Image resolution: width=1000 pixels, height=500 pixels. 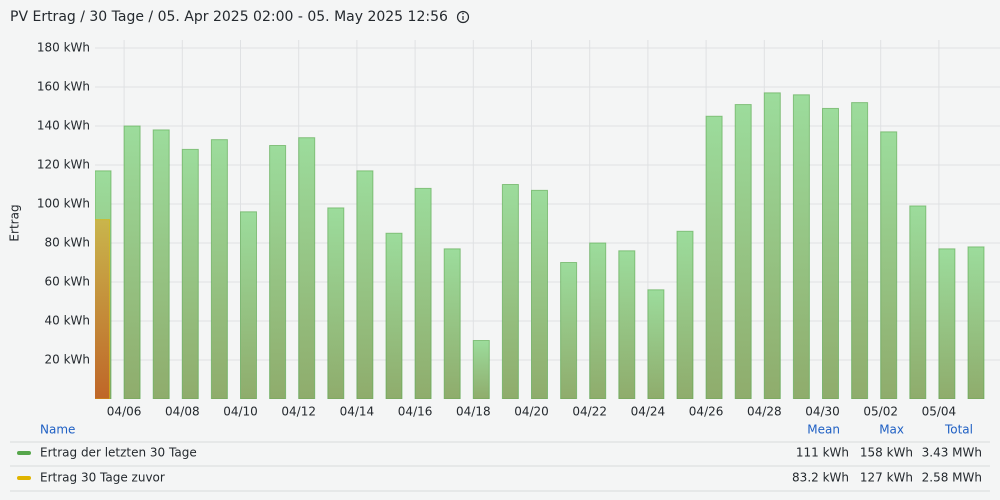 What do you see at coordinates (63, 204) in the screenshot?
I see `y-tick-label: 100 kWh` at bounding box center [63, 204].